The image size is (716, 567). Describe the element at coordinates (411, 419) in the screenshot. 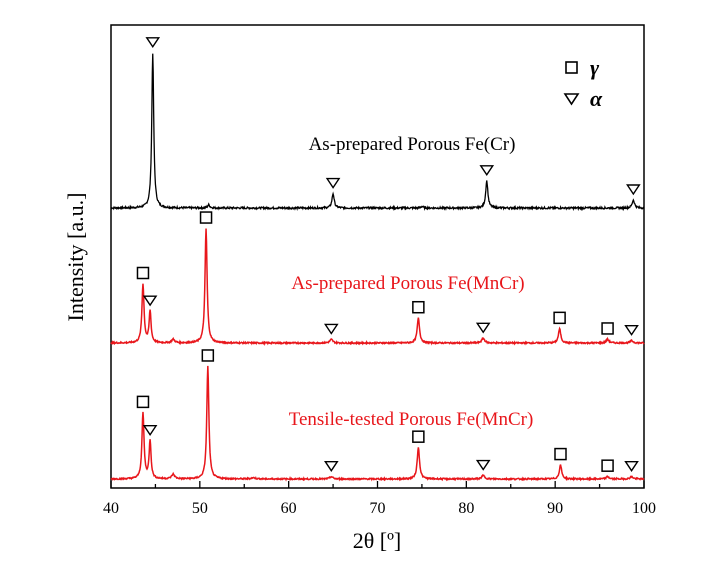

I see `series-label-tensile-fe-mncr: Tensile-tested Porous Fe(MnCr)` at that location.